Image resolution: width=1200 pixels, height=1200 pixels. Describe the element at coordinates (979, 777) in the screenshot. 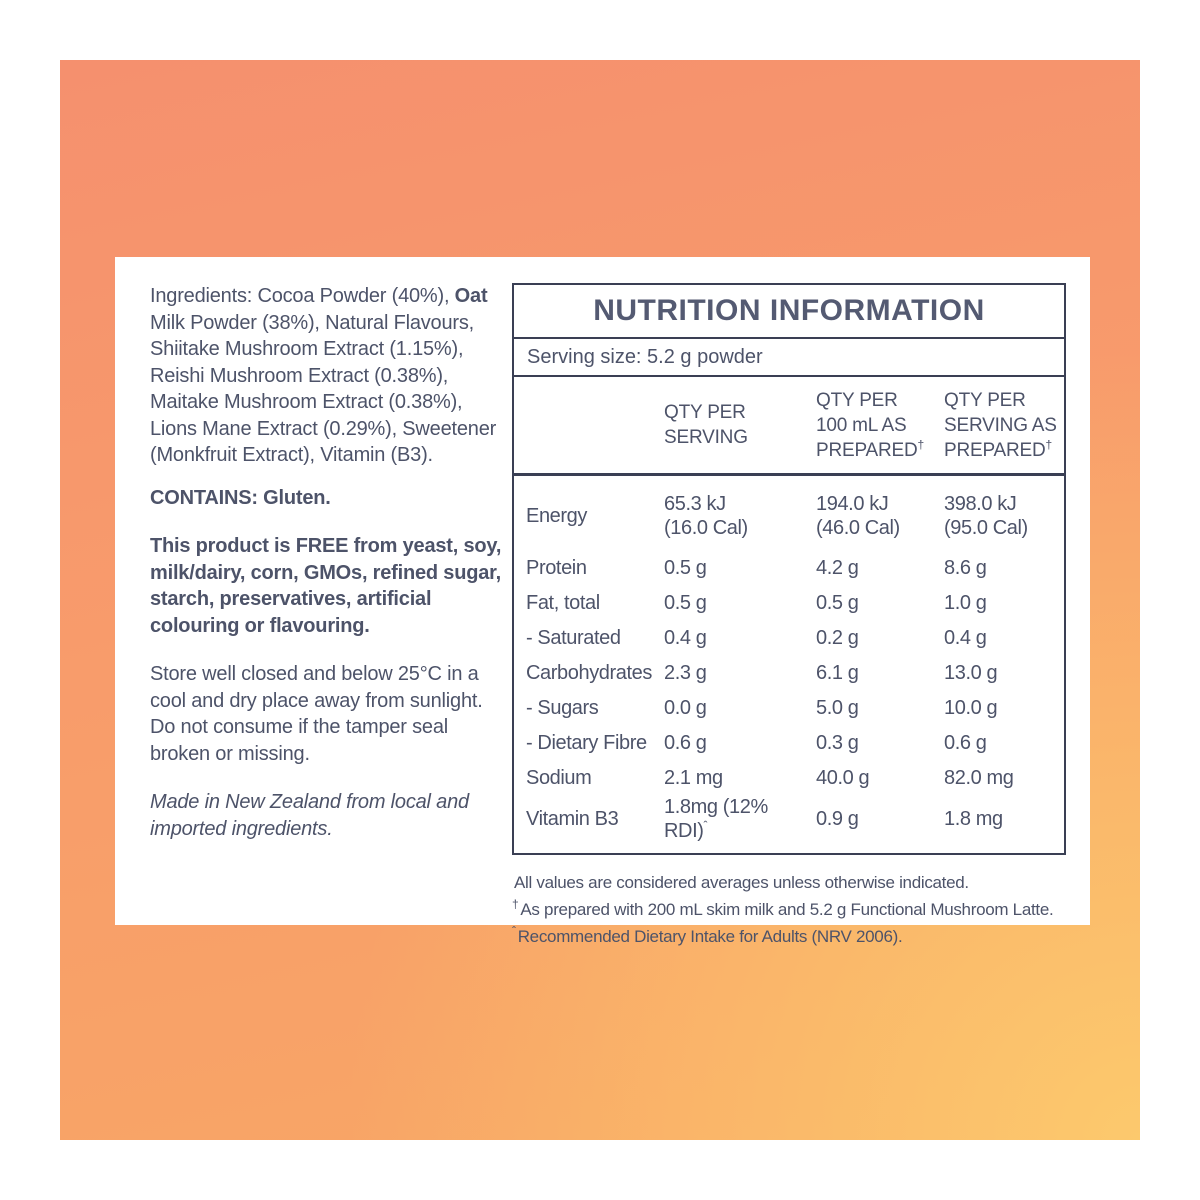

I see `cell-value: 82.0 mg` at that location.